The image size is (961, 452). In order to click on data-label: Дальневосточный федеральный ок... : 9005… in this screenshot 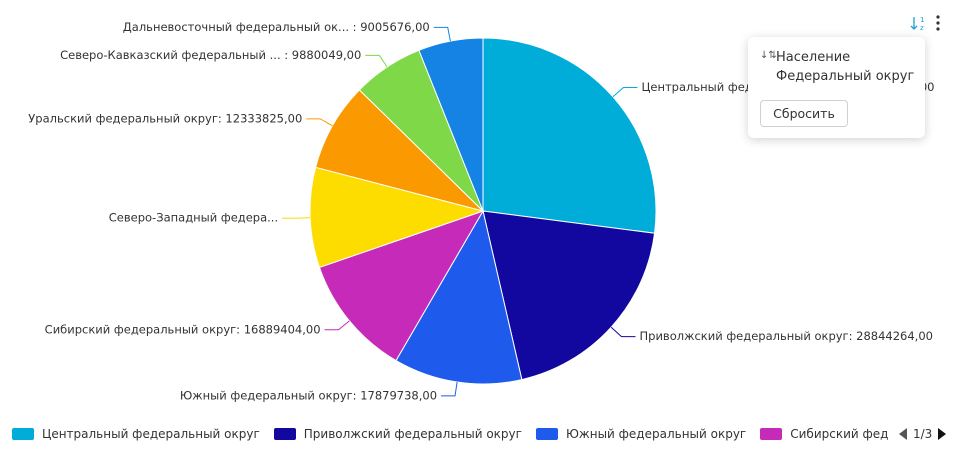, I will do `click(276, 27)`.